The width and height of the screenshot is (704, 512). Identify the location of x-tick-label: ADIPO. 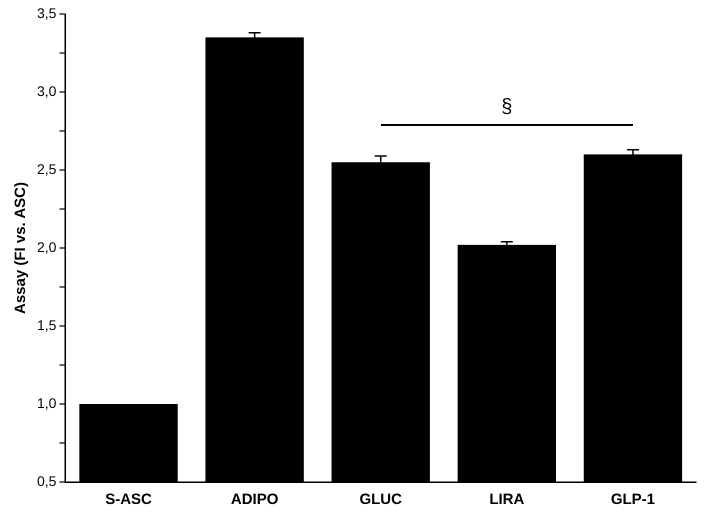
(254, 499).